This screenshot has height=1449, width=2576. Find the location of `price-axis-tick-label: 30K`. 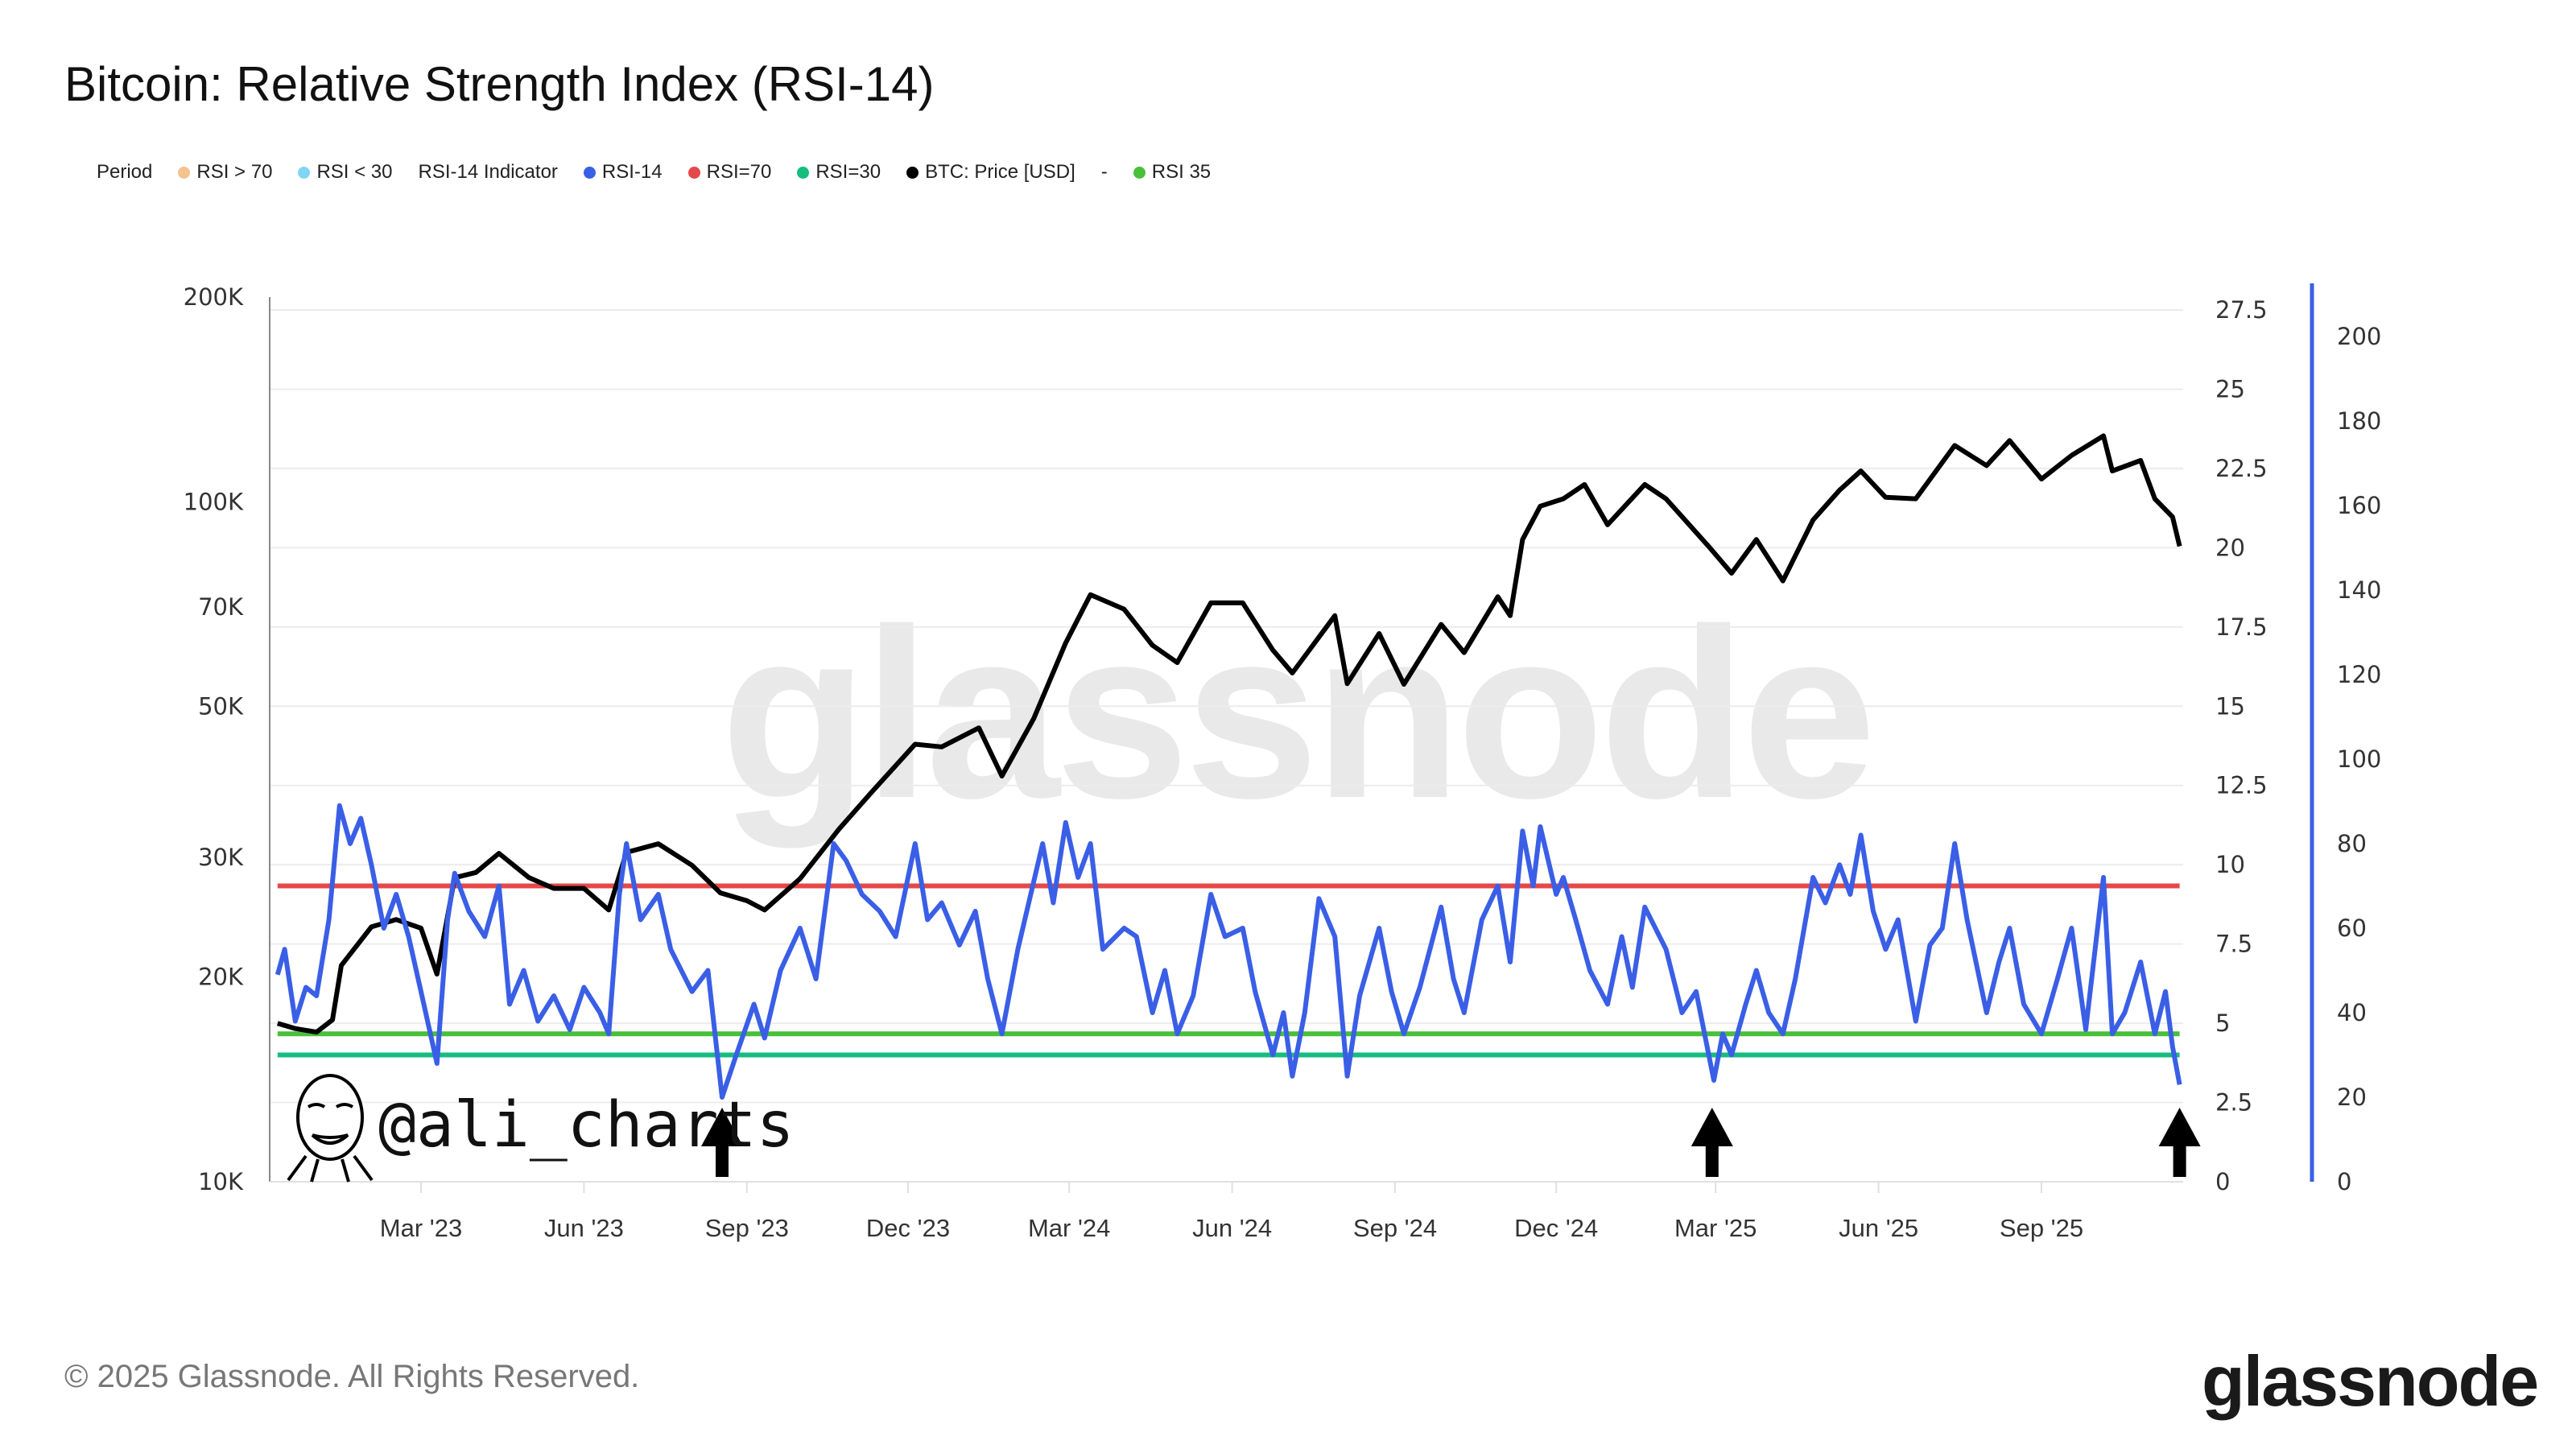

price-axis-tick-label: 30K is located at coordinates (221, 857).